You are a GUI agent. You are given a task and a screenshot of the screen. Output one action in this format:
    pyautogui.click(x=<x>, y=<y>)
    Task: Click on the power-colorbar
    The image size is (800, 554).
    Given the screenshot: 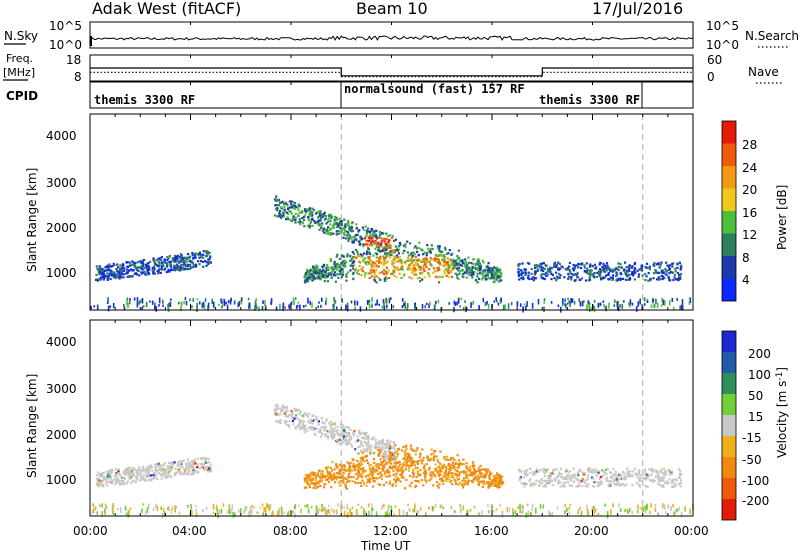 What is the action you would take?
    pyautogui.click(x=729, y=211)
    